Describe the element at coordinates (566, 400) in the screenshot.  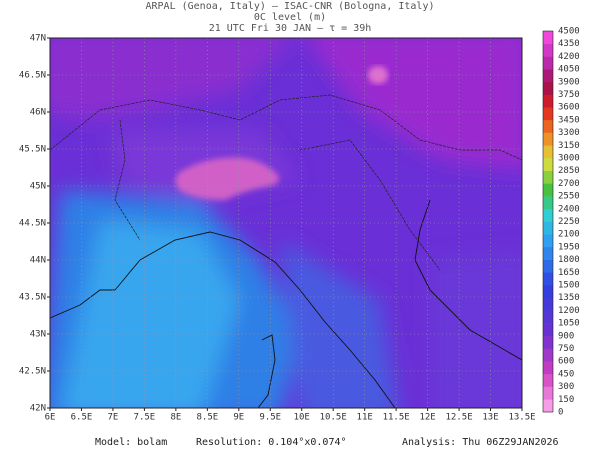
I see `colorbar-label: 150` at that location.